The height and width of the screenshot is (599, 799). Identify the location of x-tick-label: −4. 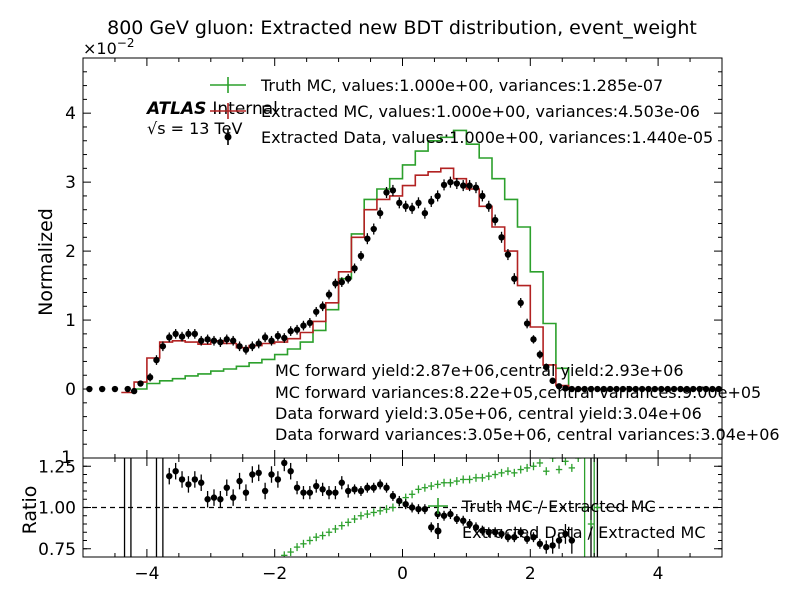
(146, 574).